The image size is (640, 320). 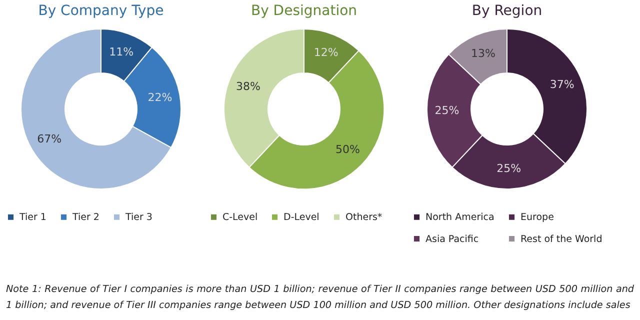 I want to click on legend-label: C-Level, so click(x=240, y=218).